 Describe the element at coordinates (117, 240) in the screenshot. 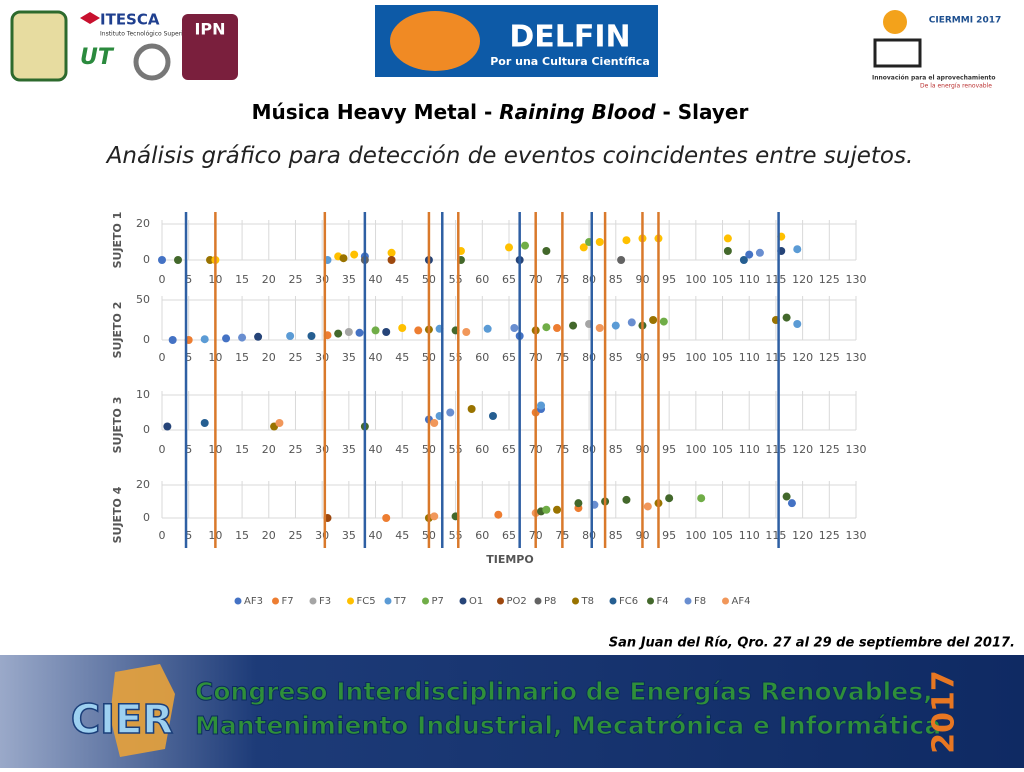

I see `y-axis-label: SUJETO 1` at that location.